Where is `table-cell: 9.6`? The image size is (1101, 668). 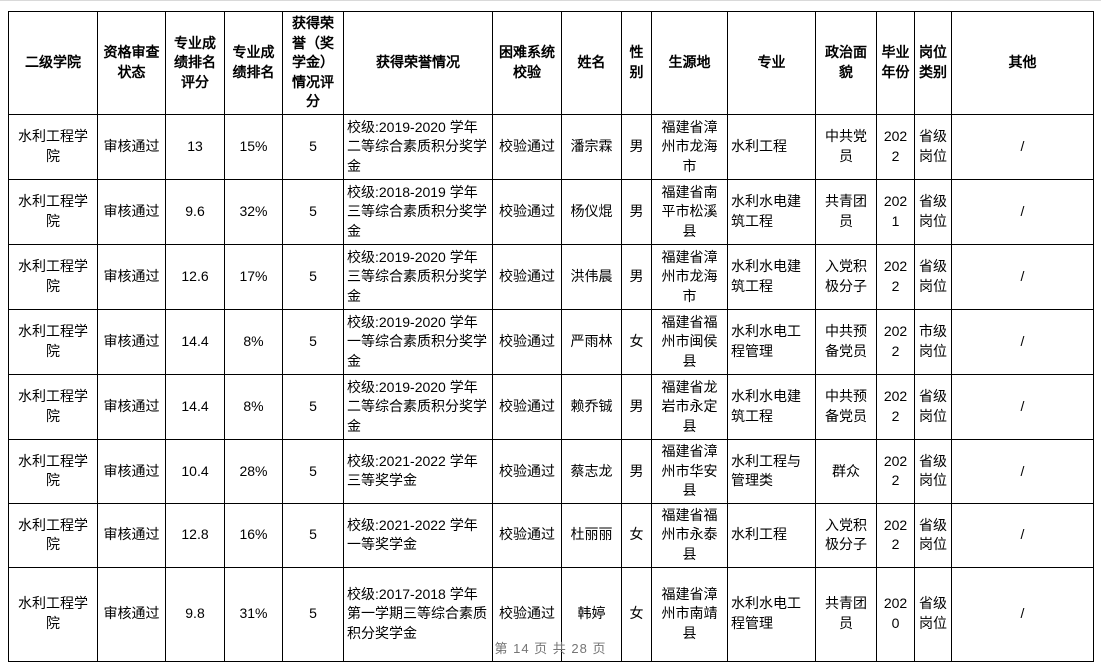 table-cell: 9.6 is located at coordinates (195, 211).